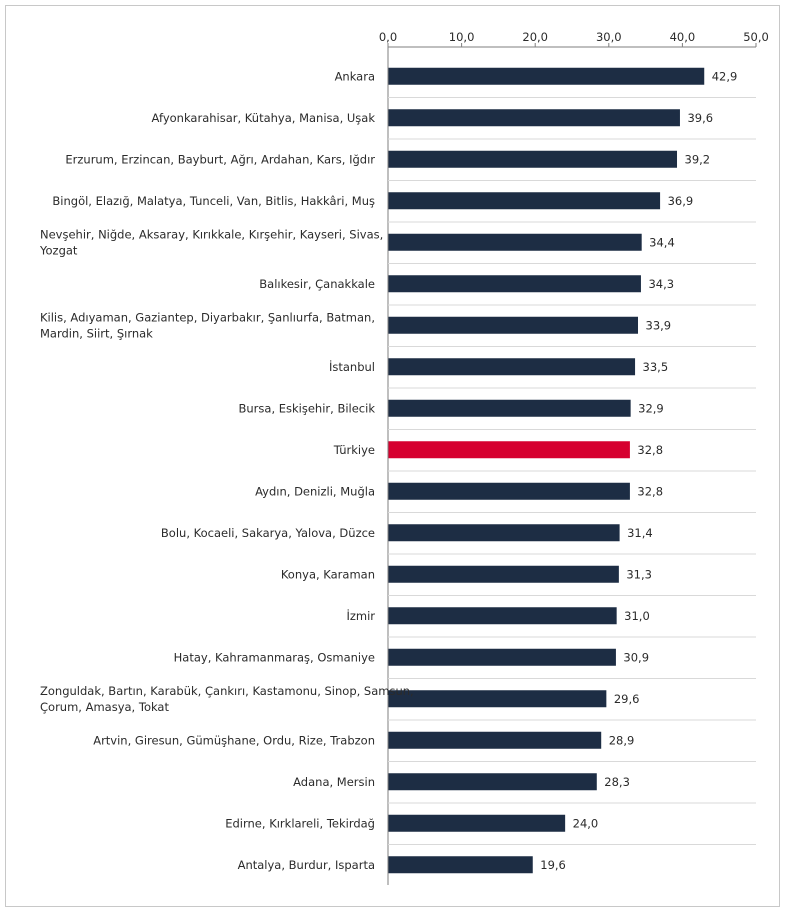  Describe the element at coordinates (639, 574) in the screenshot. I see `data-label: 31,3` at that location.